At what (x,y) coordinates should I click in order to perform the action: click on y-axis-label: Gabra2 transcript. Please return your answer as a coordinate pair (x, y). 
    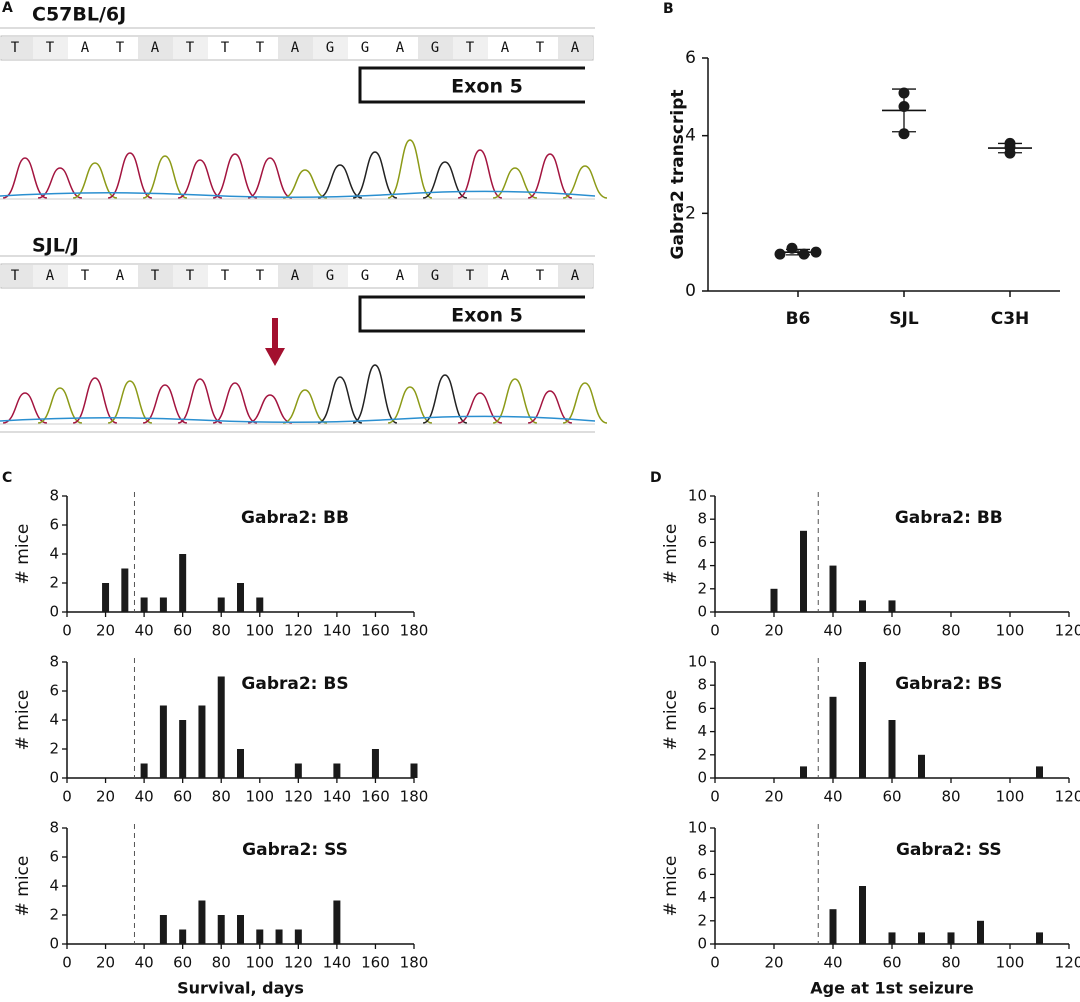
    Looking at the image, I should click on (678, 175).